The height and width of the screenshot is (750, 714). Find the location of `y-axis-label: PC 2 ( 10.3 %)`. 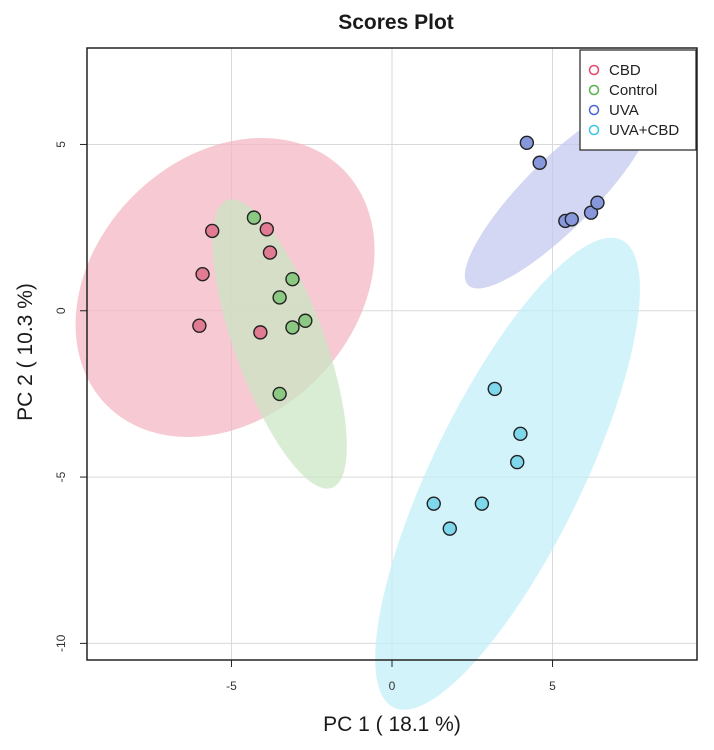

y-axis-label: PC 2 ( 10.3 %) is located at coordinates (25, 352).